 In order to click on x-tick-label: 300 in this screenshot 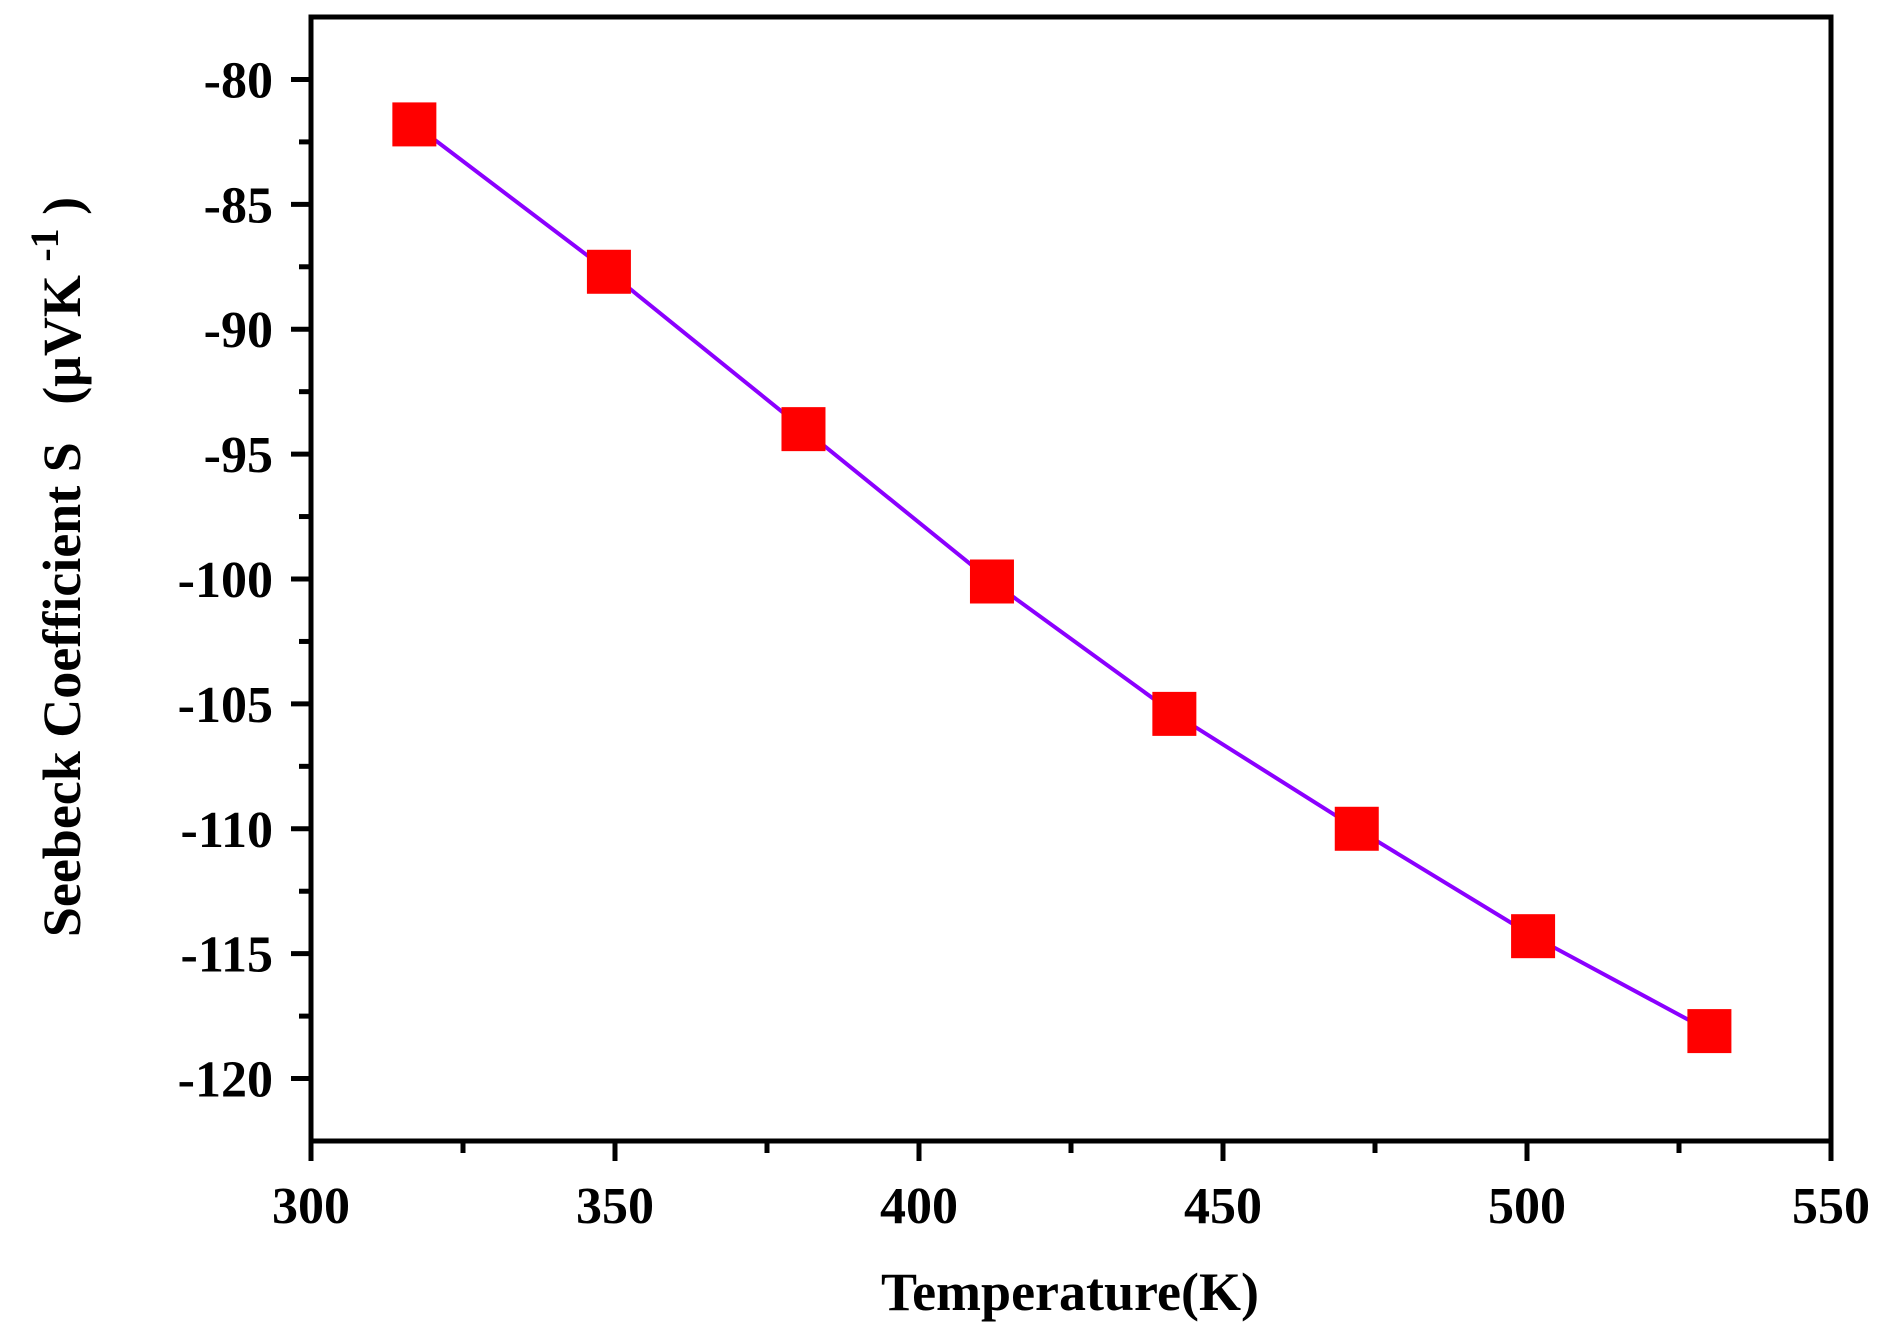, I will do `click(311, 1206)`.